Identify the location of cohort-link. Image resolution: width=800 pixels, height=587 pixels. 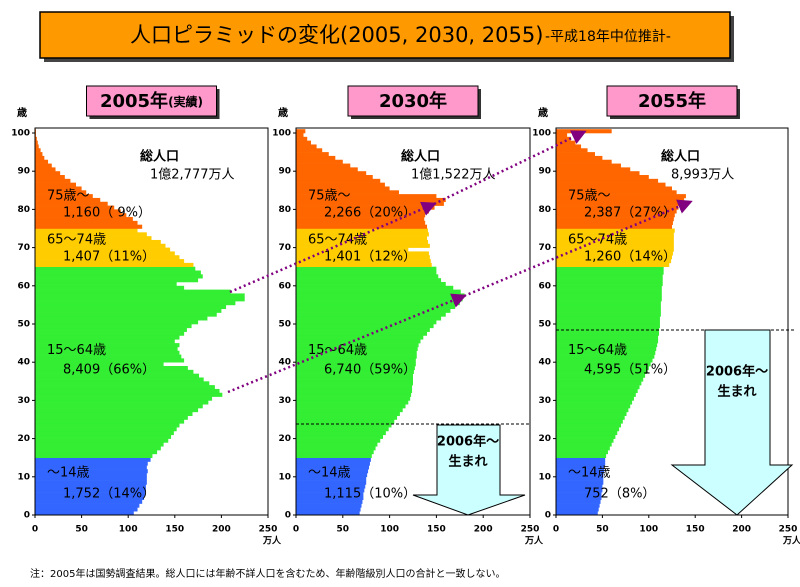
(578, 248).